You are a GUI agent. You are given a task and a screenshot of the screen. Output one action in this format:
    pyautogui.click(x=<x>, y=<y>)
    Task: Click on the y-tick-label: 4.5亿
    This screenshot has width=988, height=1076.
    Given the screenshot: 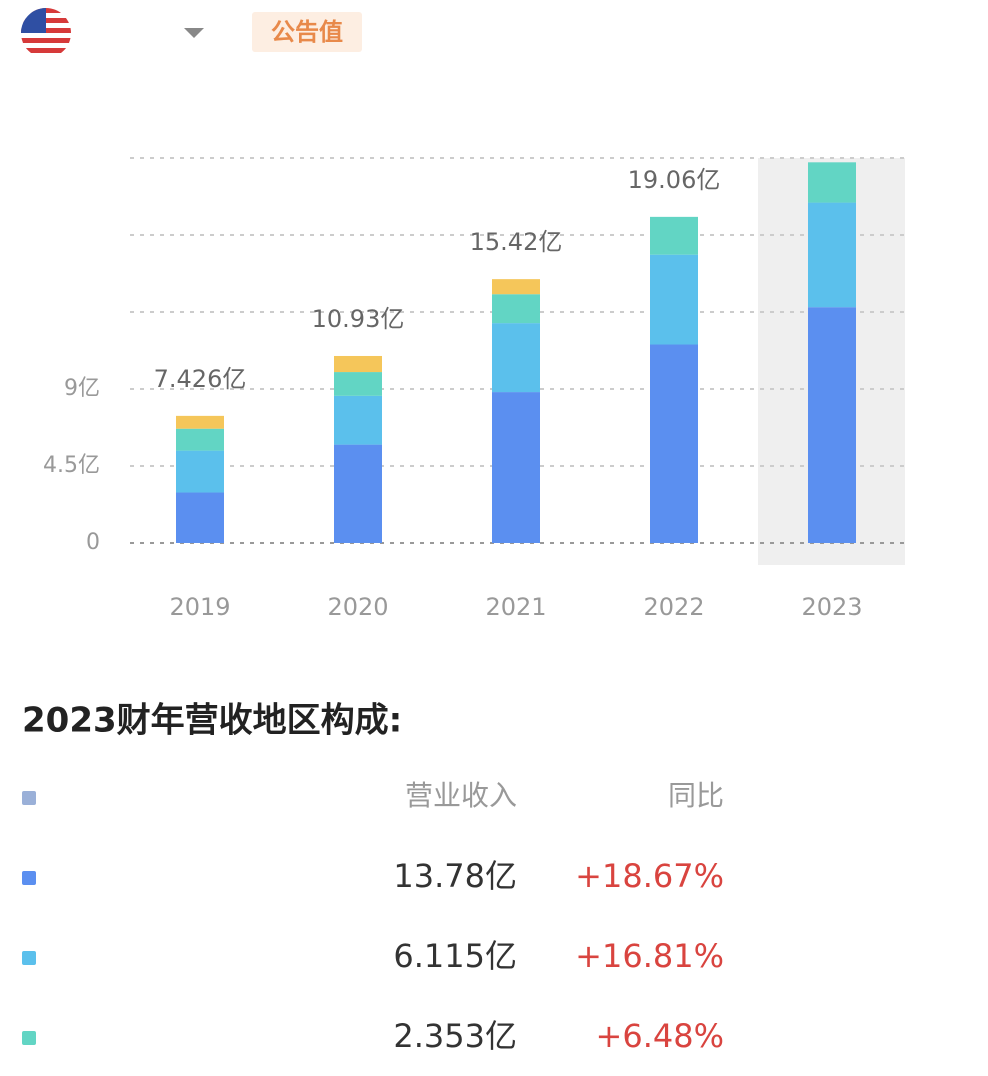 What is the action you would take?
    pyautogui.click(x=71, y=465)
    